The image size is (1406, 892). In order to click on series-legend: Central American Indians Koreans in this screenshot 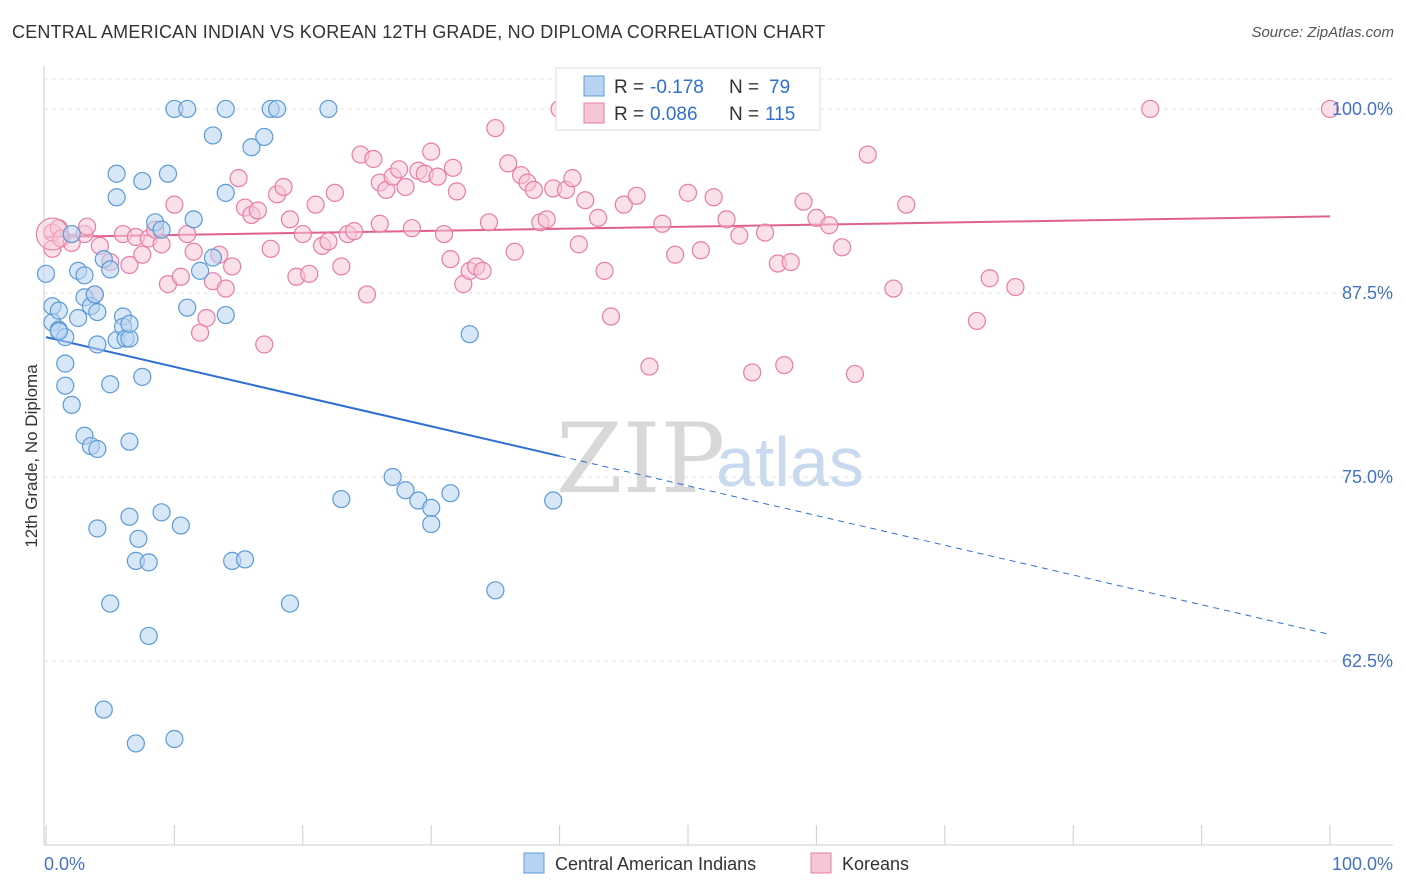, I will do `click(716, 863)`.